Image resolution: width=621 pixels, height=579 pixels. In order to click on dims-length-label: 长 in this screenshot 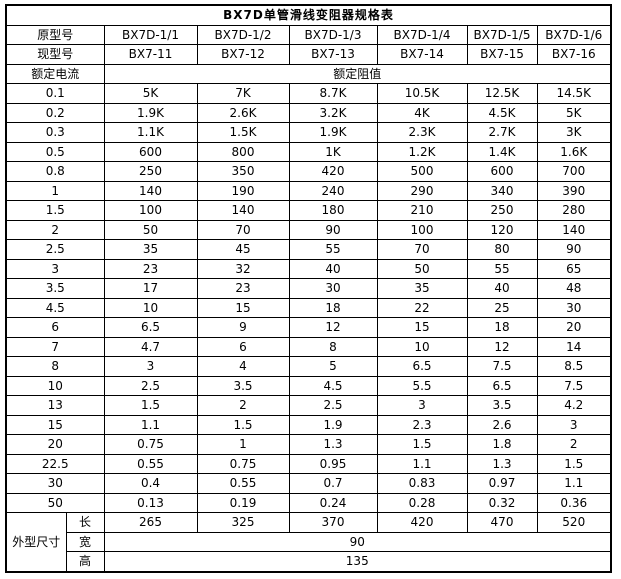, I will do `click(85, 522)`.